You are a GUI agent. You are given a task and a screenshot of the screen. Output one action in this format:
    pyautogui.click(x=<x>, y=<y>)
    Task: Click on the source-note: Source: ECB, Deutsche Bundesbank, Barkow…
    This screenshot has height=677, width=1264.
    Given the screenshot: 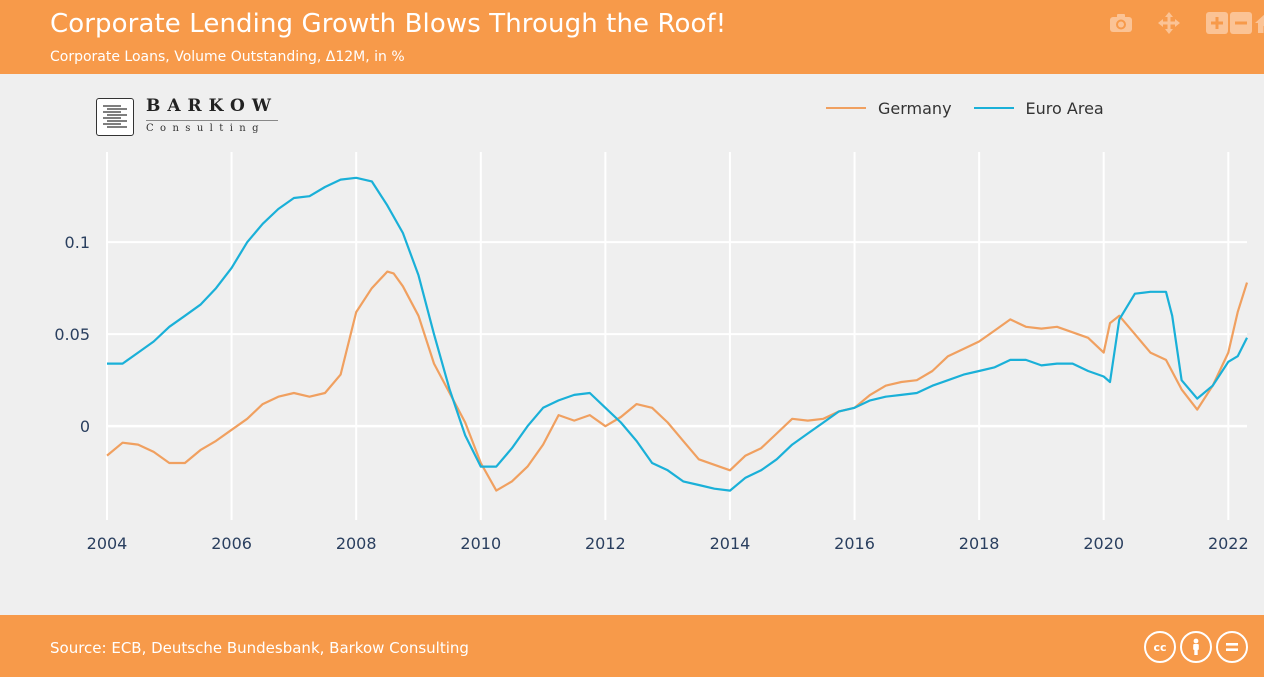 What is the action you would take?
    pyautogui.click(x=259, y=648)
    